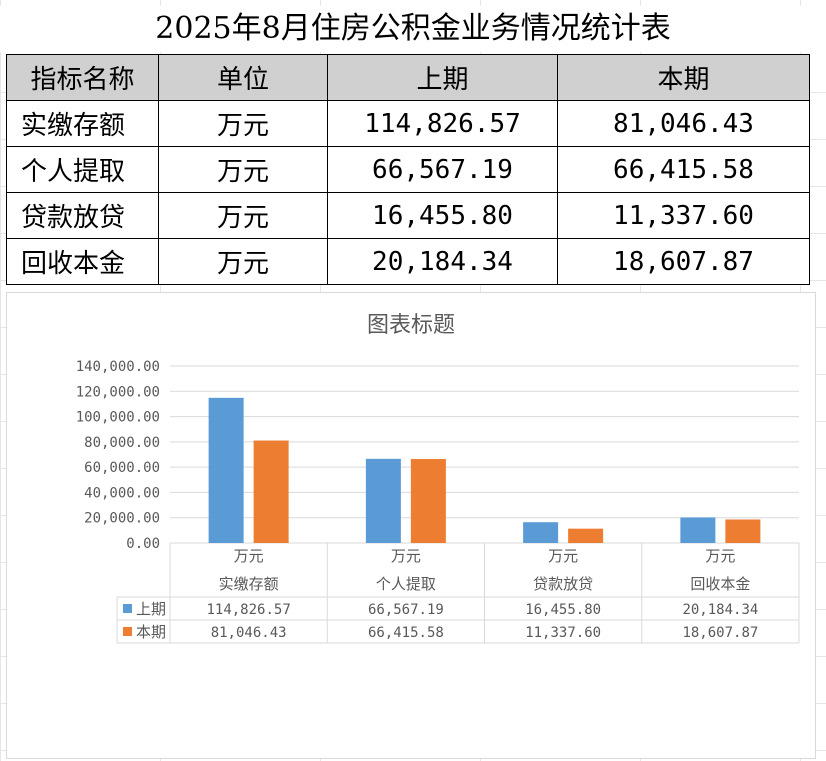 The width and height of the screenshot is (826, 761). Describe the element at coordinates (720, 633) in the screenshot. I see `data-table-value: 18,607.87` at that location.